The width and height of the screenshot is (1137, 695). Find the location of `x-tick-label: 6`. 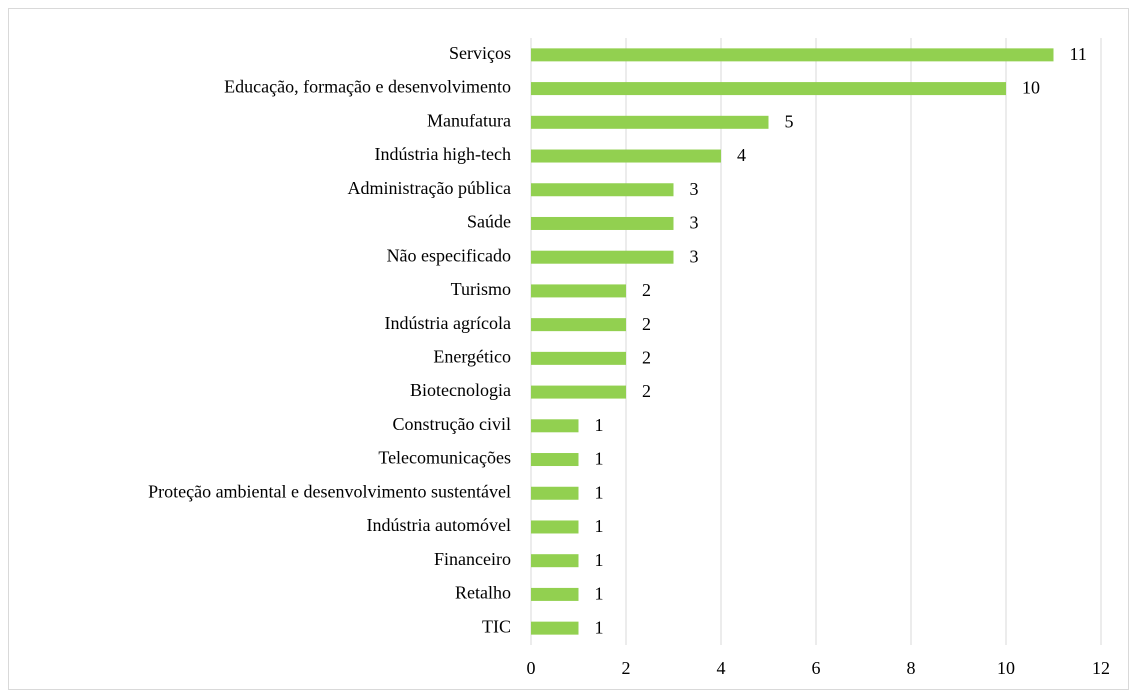

x-tick-label: 6 is located at coordinates (816, 668).